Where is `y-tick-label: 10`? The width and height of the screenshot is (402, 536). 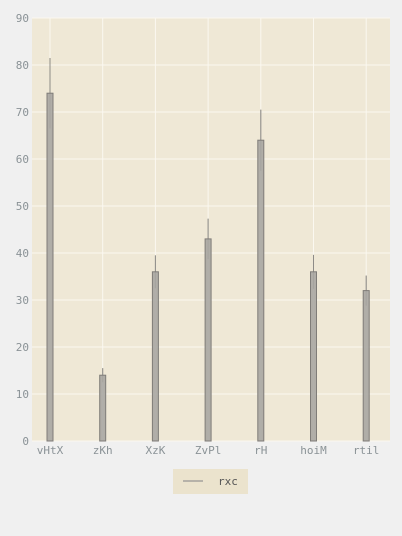 y-tick-label: 10 is located at coordinates (22, 394).